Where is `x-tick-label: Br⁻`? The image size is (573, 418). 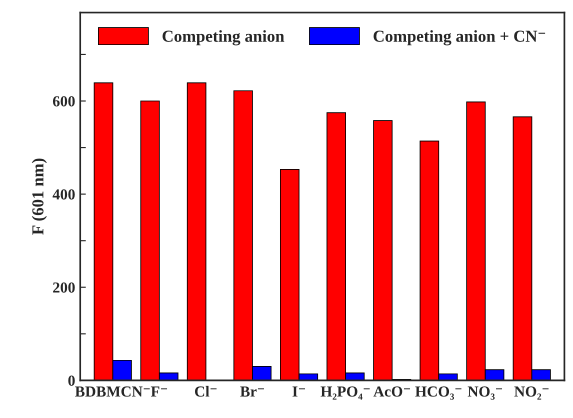
x-tick-label: Br⁻ is located at coordinates (252, 391).